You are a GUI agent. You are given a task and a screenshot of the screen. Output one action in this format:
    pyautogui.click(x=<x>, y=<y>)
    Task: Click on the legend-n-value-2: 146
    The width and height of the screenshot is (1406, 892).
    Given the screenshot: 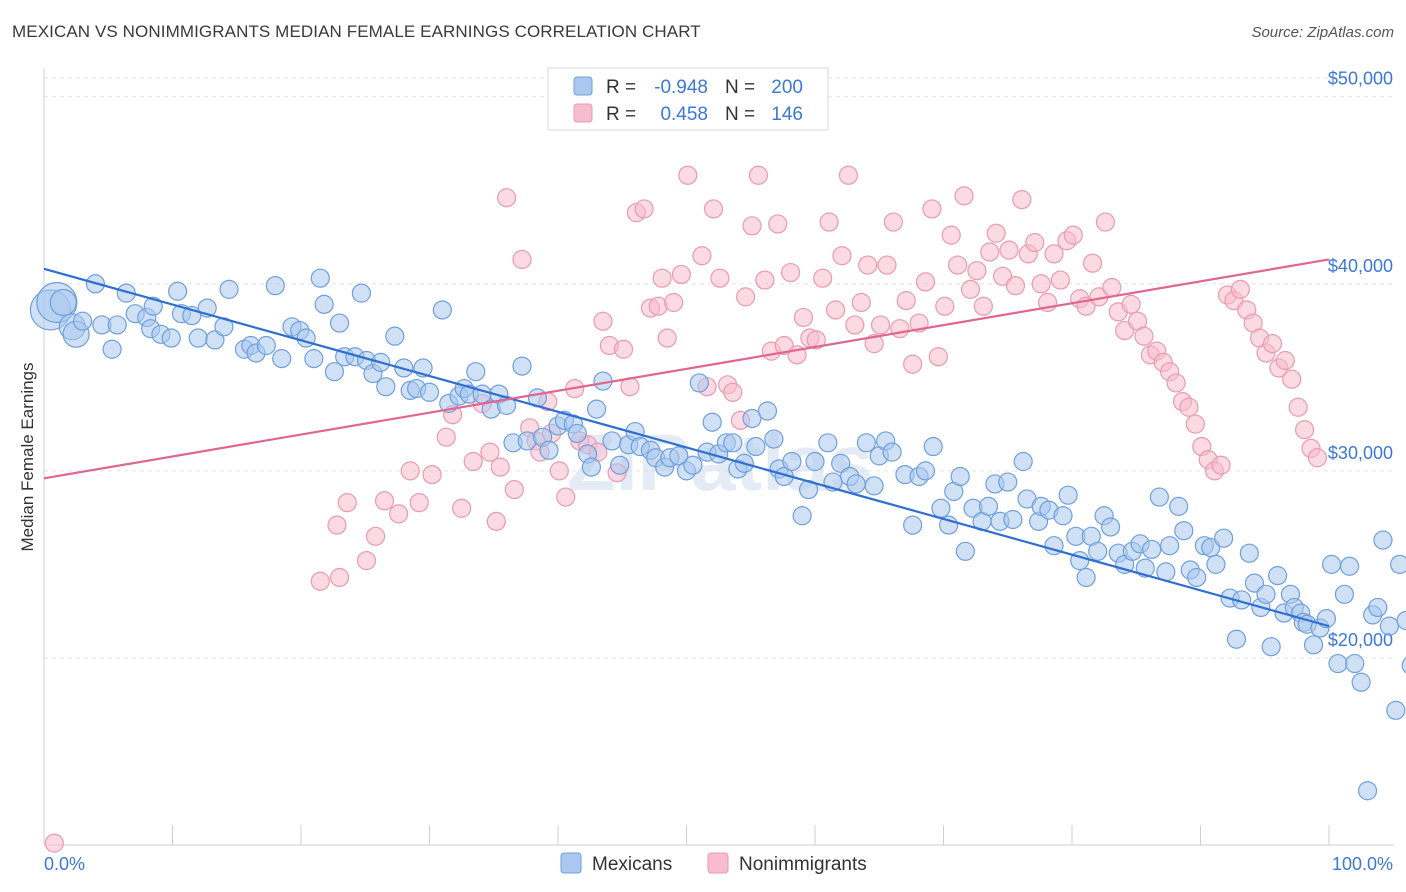 What is the action you would take?
    pyautogui.click(x=787, y=114)
    